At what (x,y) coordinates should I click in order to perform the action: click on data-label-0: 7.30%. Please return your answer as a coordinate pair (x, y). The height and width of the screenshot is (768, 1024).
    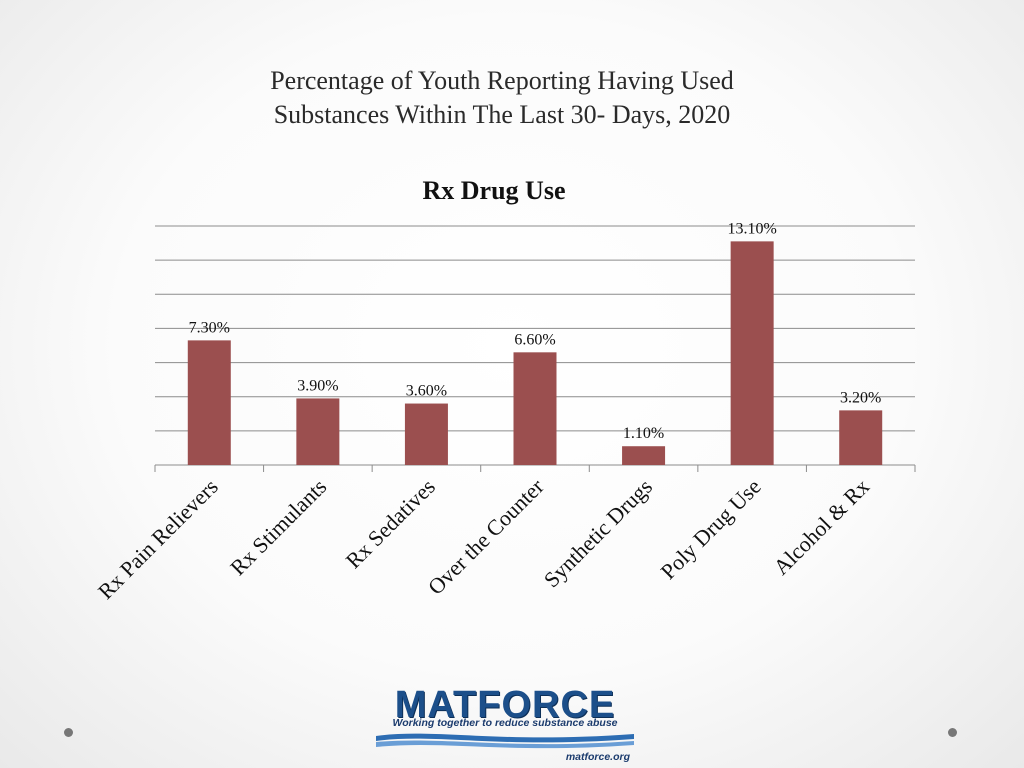
    Looking at the image, I should click on (209, 327).